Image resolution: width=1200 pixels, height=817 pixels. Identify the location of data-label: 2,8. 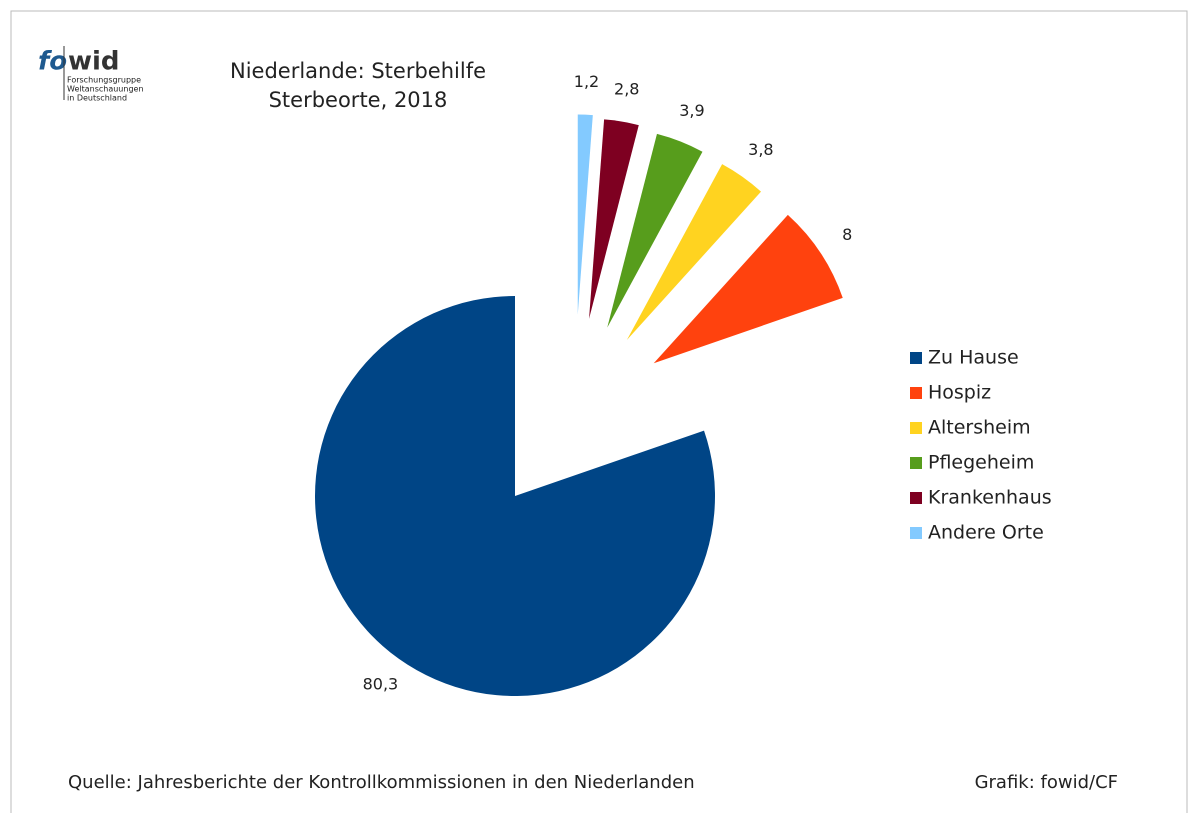
(626, 88).